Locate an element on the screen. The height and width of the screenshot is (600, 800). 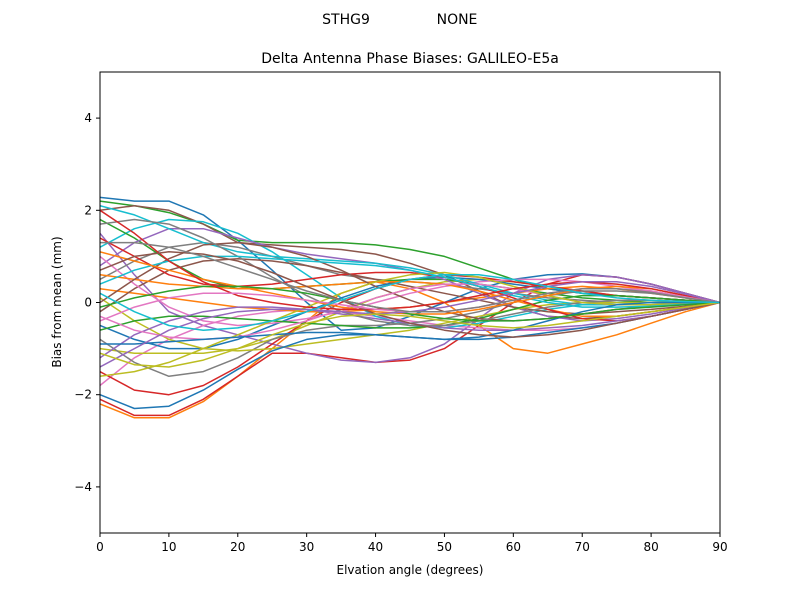
series-line-s31 is located at coordinates (410, 323).